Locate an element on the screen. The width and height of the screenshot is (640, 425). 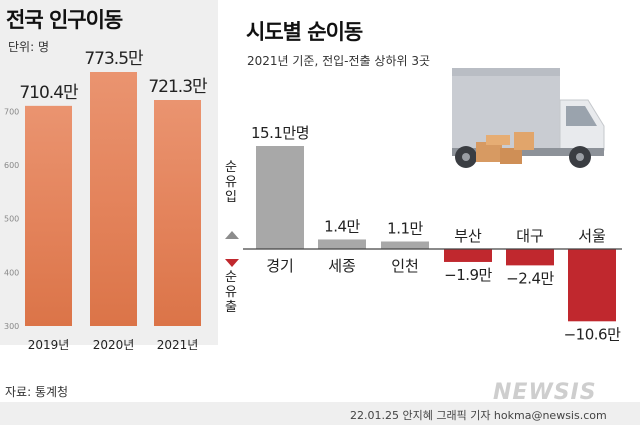
region-value-label-1: 15.1만명 is located at coordinates (280, 133).